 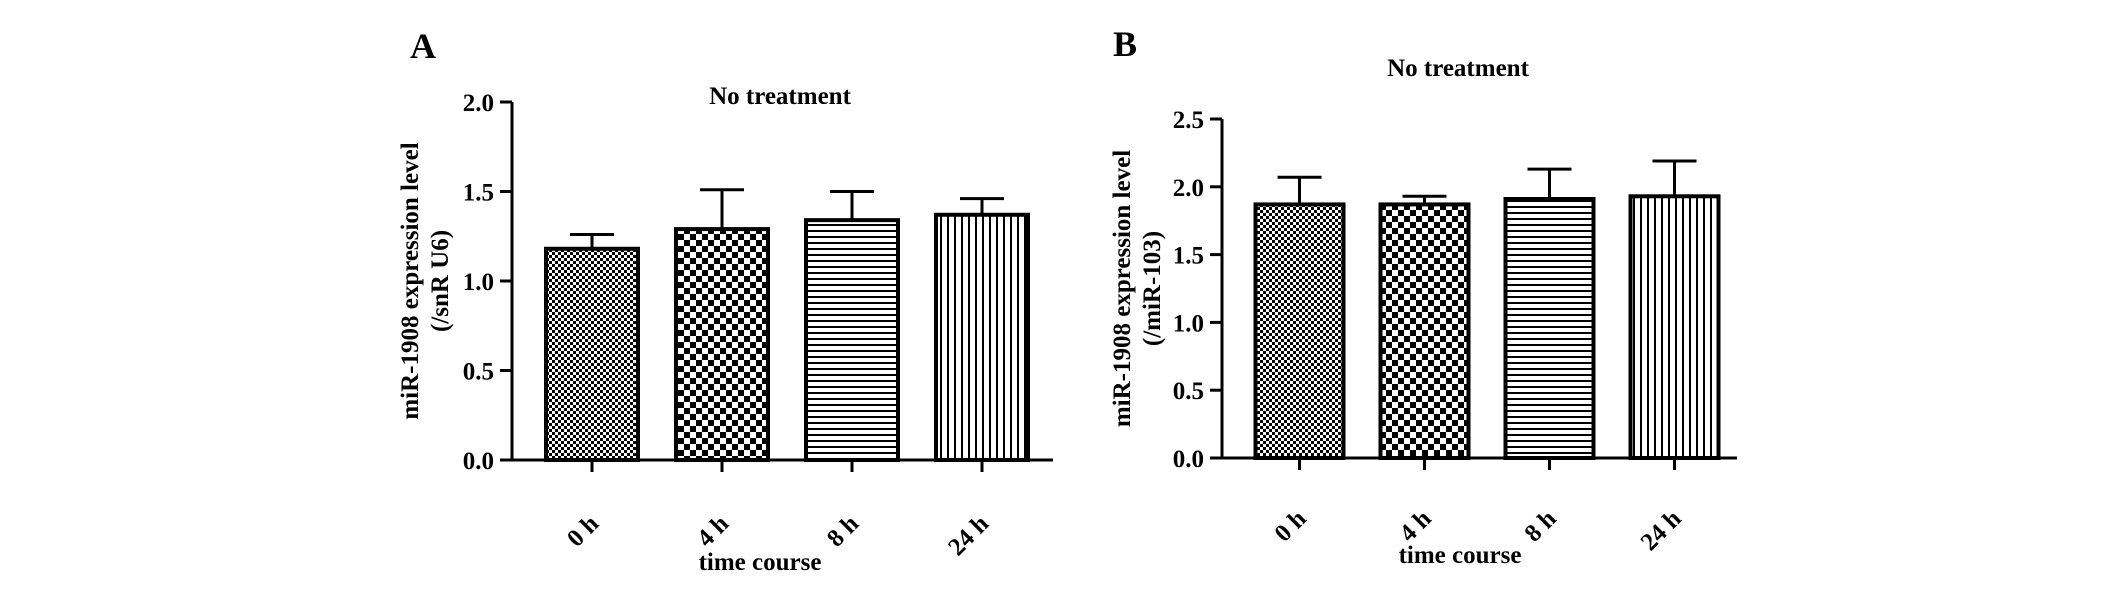 I want to click on y-axis-label: miR-1908 expression level (/snR U6), so click(x=425, y=280).